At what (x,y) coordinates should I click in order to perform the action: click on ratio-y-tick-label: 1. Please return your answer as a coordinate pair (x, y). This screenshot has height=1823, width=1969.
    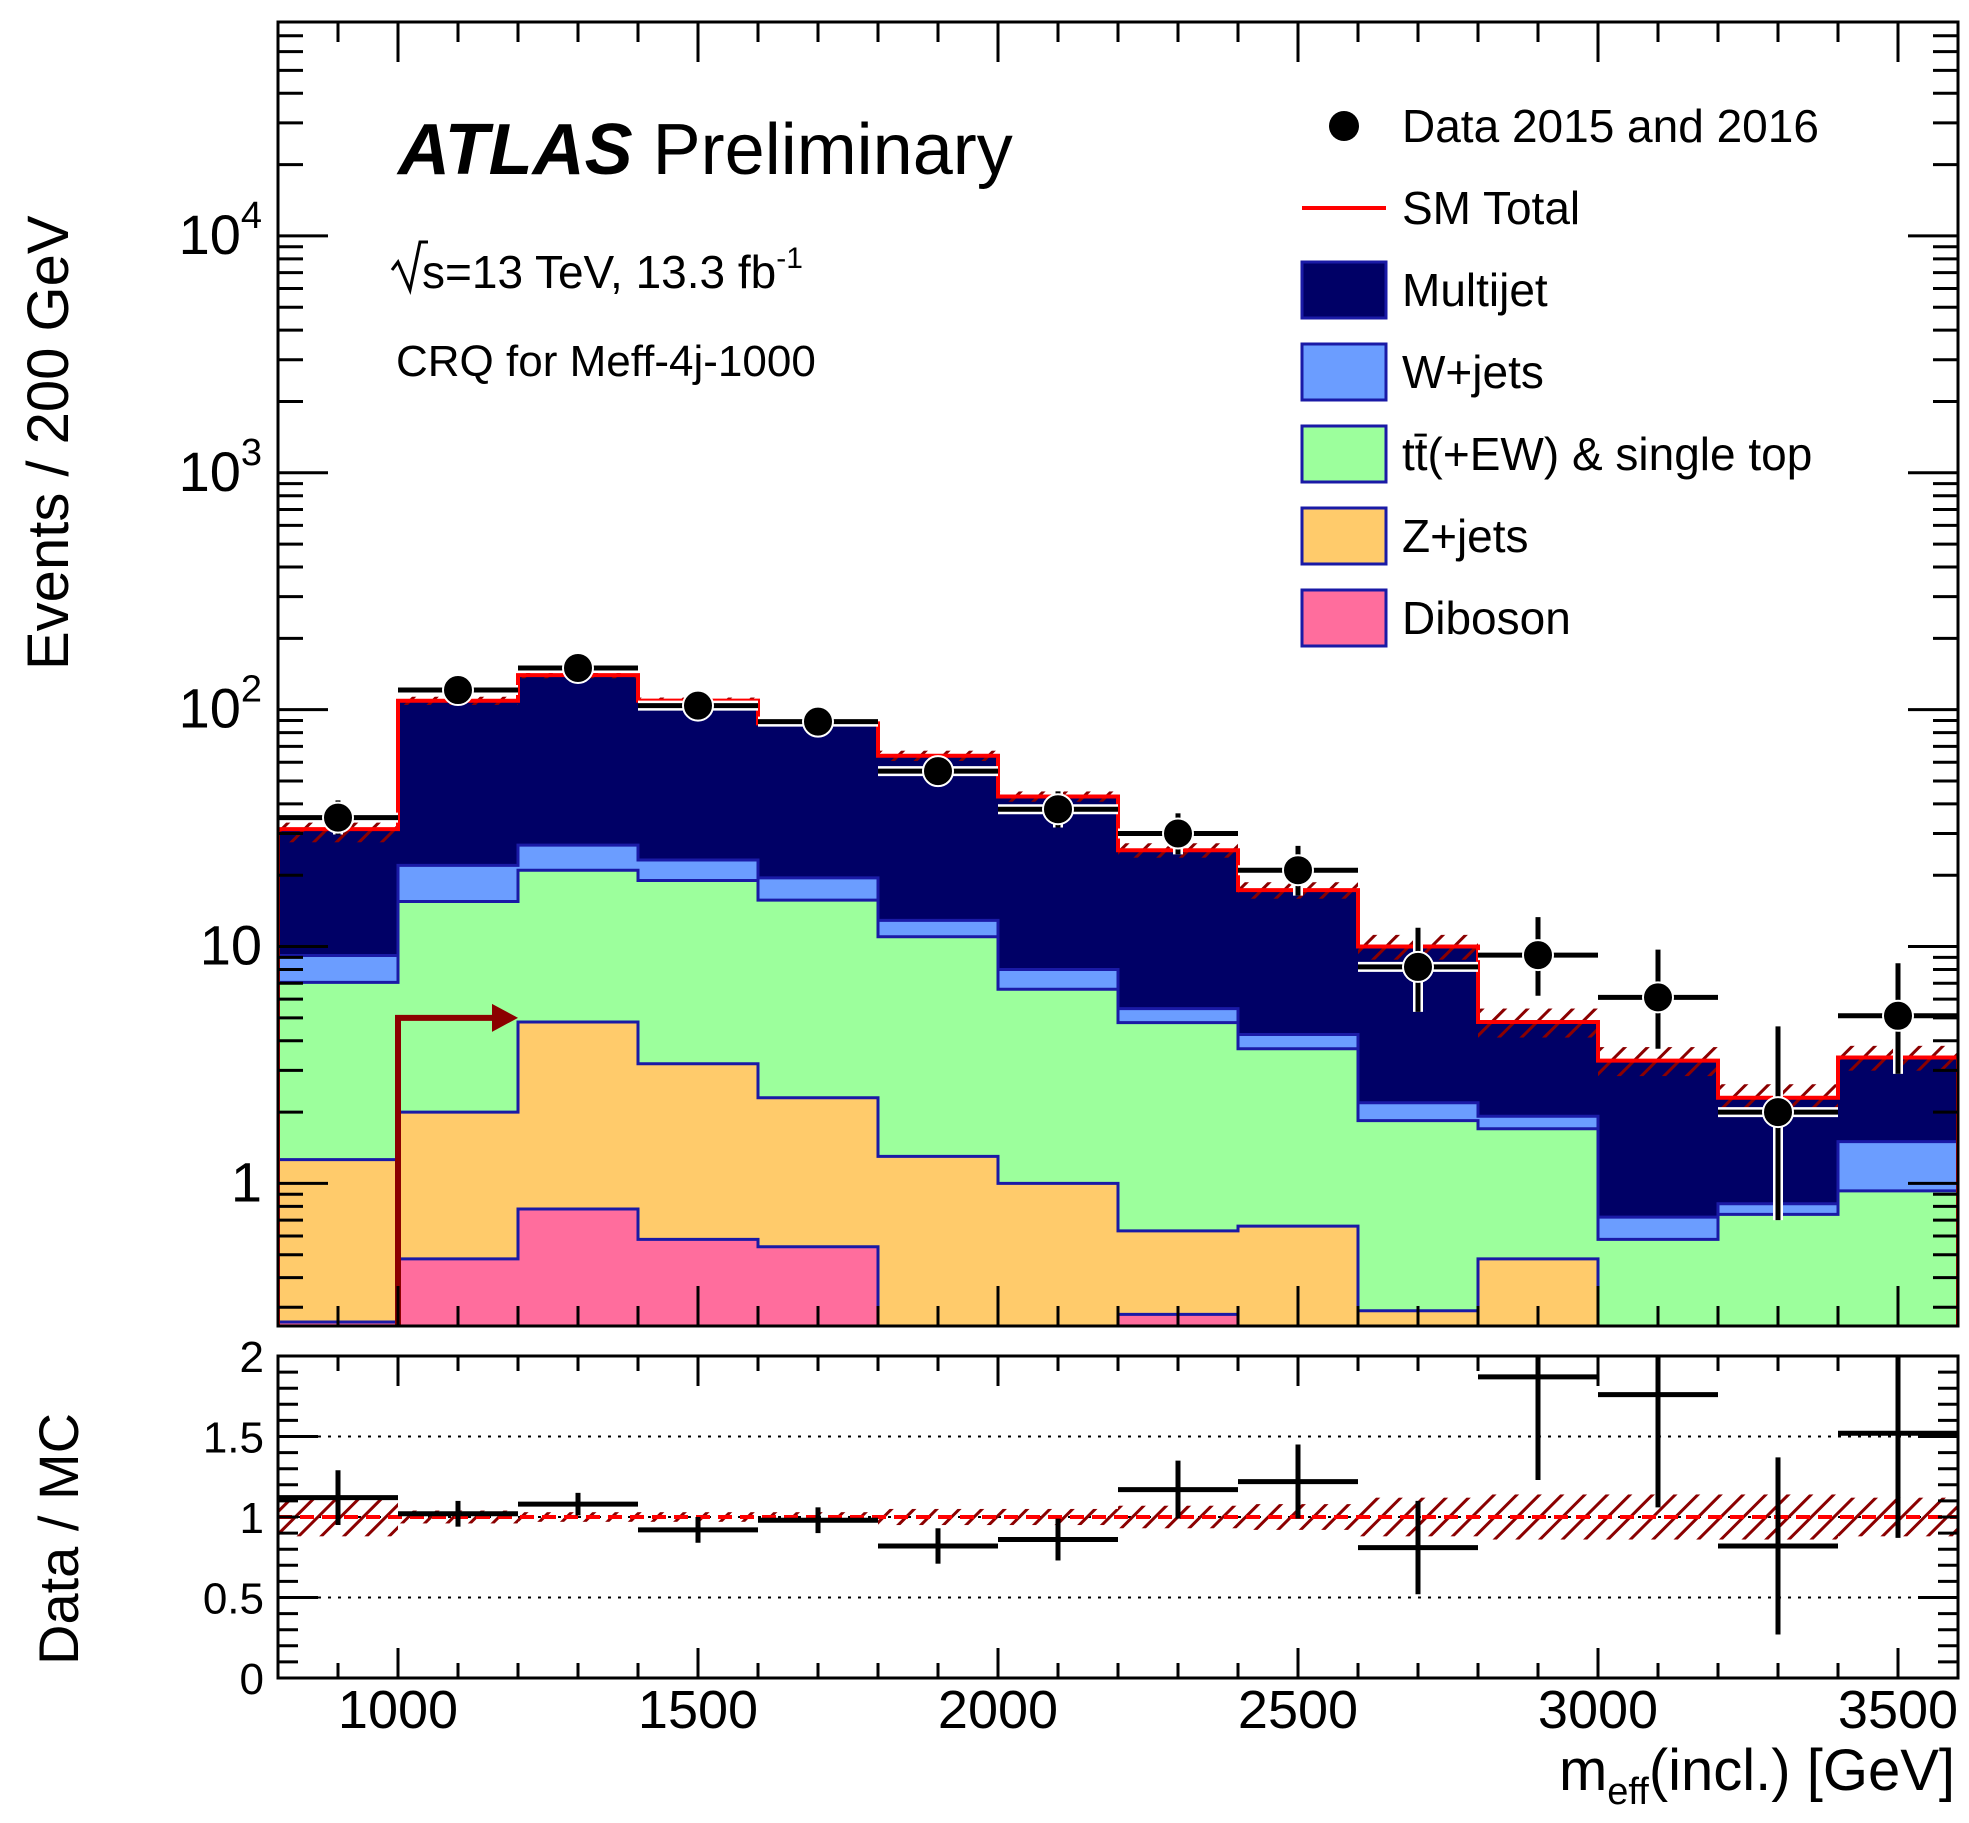
    Looking at the image, I should click on (252, 1518).